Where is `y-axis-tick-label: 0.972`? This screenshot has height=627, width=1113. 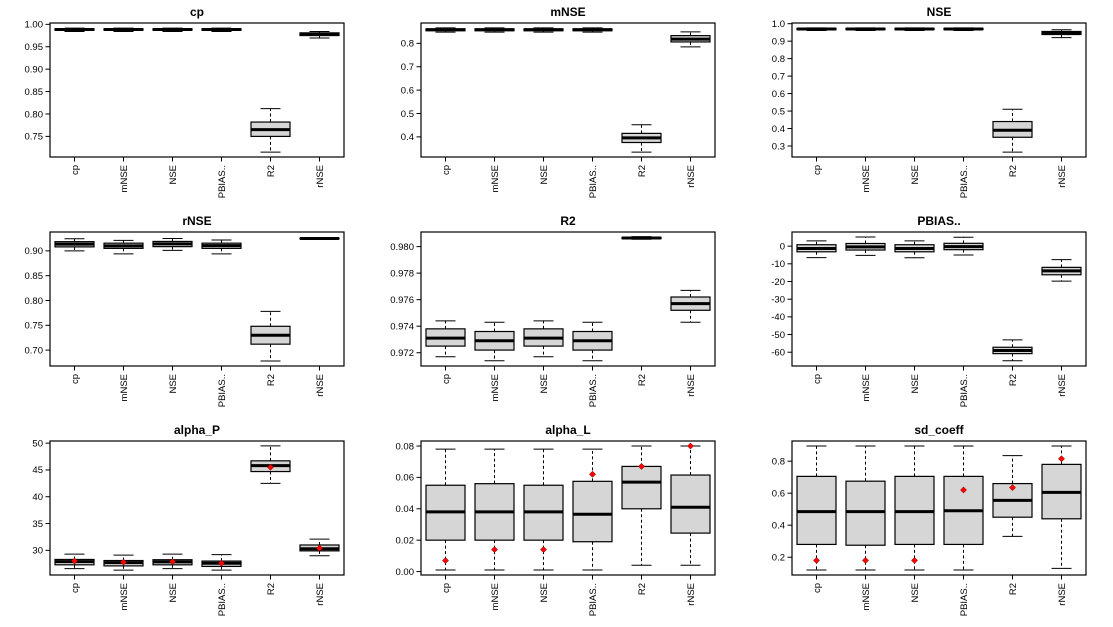
y-axis-tick-label: 0.972 is located at coordinates (402, 353).